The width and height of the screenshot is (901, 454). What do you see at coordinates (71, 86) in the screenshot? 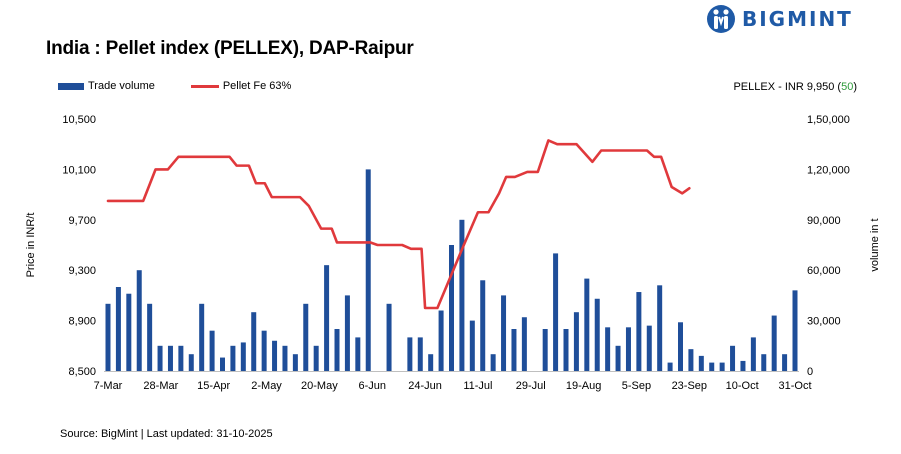
I see `legend-swatch-bar` at bounding box center [71, 86].